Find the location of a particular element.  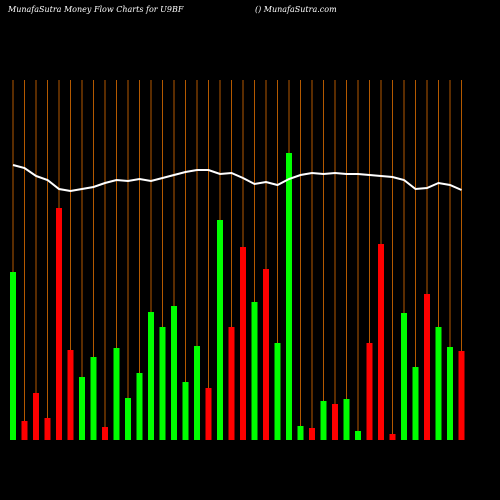

money-flow-line is located at coordinates (237, 178).